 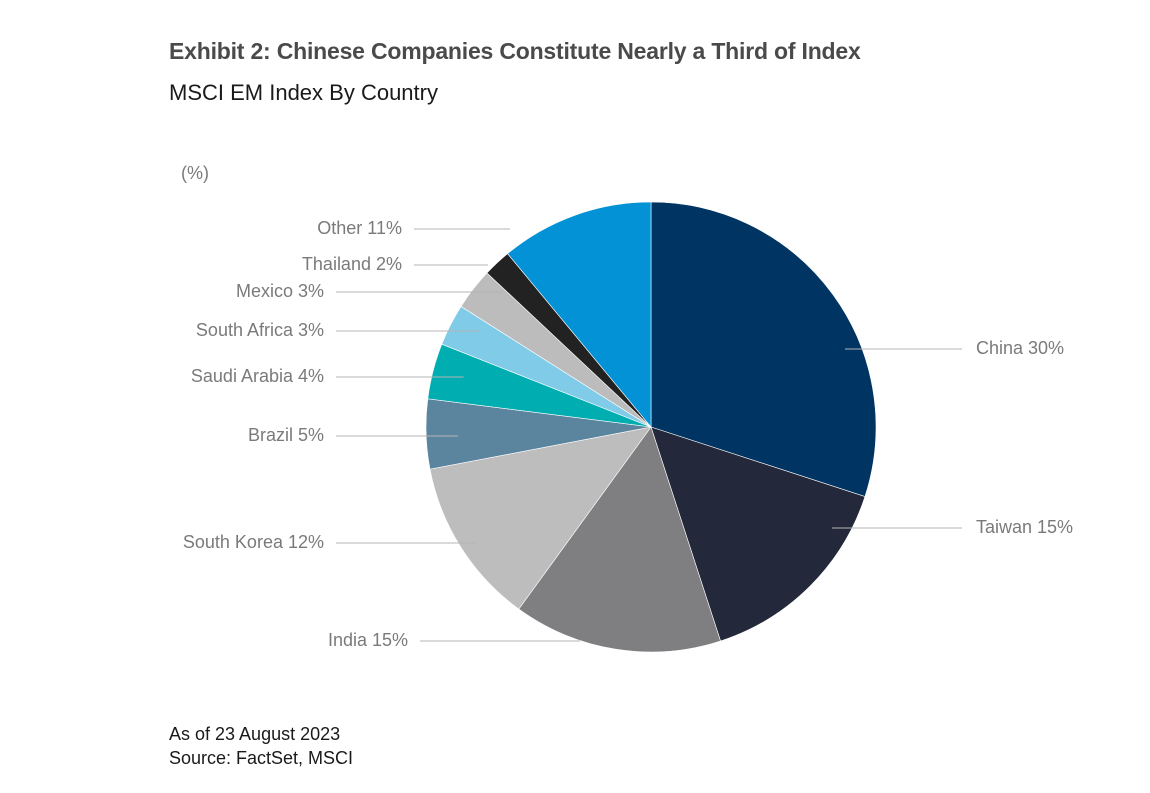 What do you see at coordinates (255, 734) in the screenshot?
I see `as-of-date: As of 23 August 2023` at bounding box center [255, 734].